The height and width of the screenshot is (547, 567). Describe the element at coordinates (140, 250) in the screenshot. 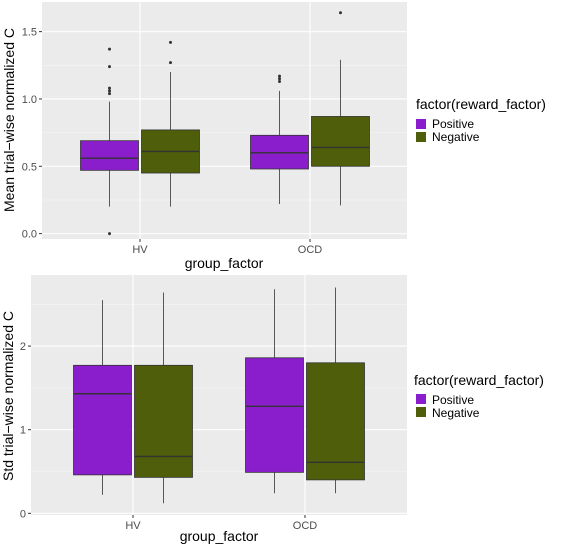

I see `mean-chart-x-tick-label: HV` at that location.